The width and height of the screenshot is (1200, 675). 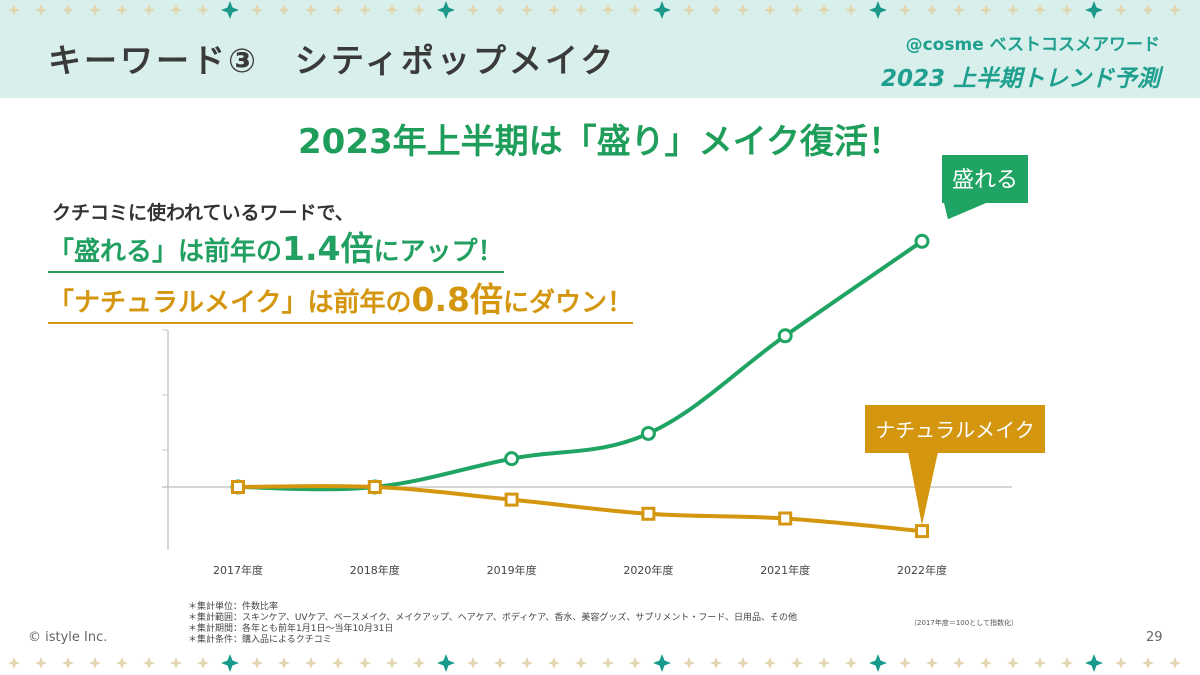 I want to click on highlight-a-pre: 「盛れる」は前年の, so click(x=165, y=252).